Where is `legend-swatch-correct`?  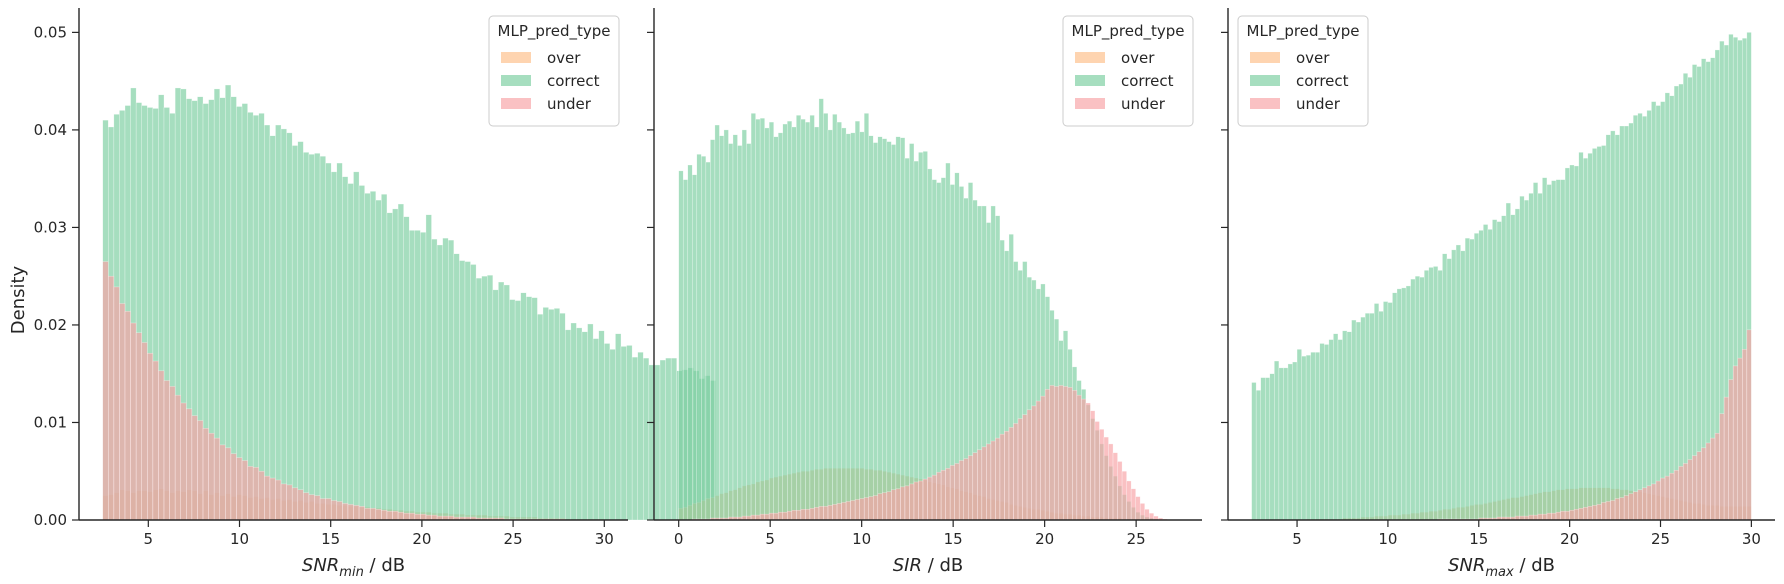 legend-swatch-correct is located at coordinates (516, 80).